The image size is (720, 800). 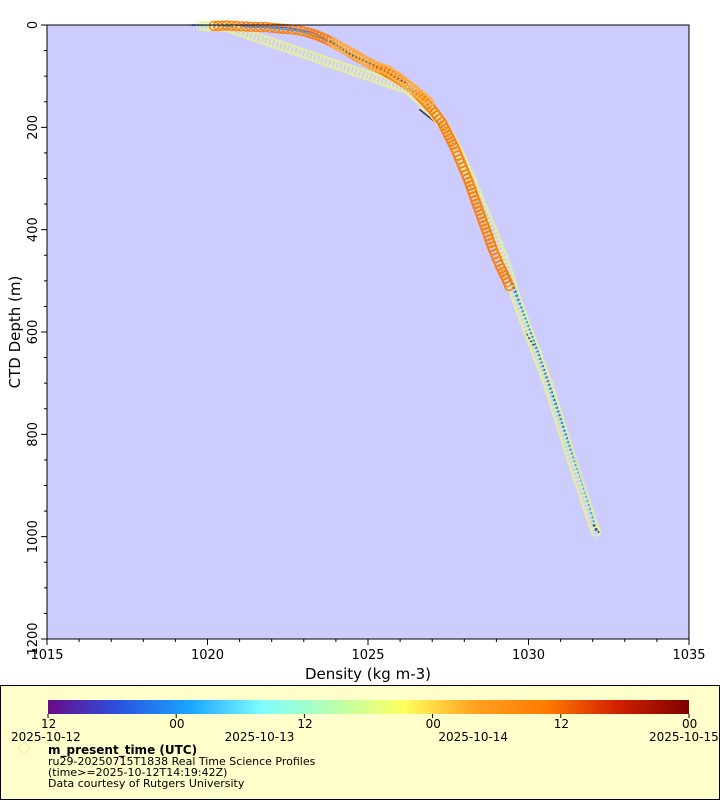 I want to click on x-axis-title: Density (kg m-3), so click(x=368, y=674).